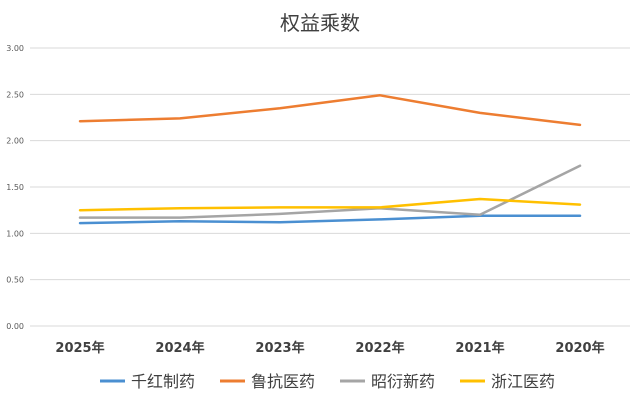 The width and height of the screenshot is (640, 411). What do you see at coordinates (15, 280) in the screenshot?
I see `y-tick-label: 0.50` at bounding box center [15, 280].